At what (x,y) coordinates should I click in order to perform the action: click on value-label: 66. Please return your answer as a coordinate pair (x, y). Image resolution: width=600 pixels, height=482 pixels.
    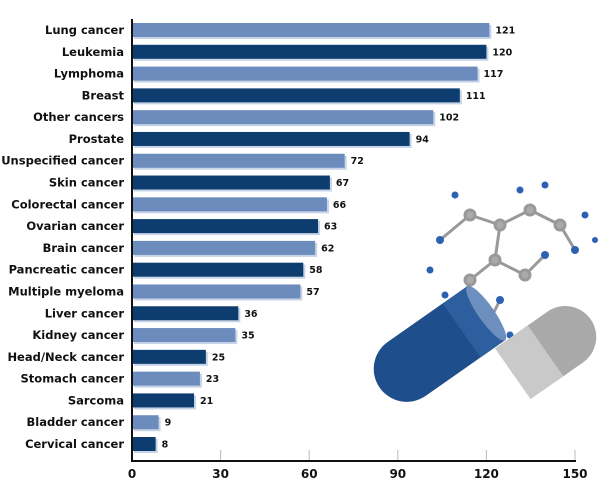
    Looking at the image, I should click on (340, 205).